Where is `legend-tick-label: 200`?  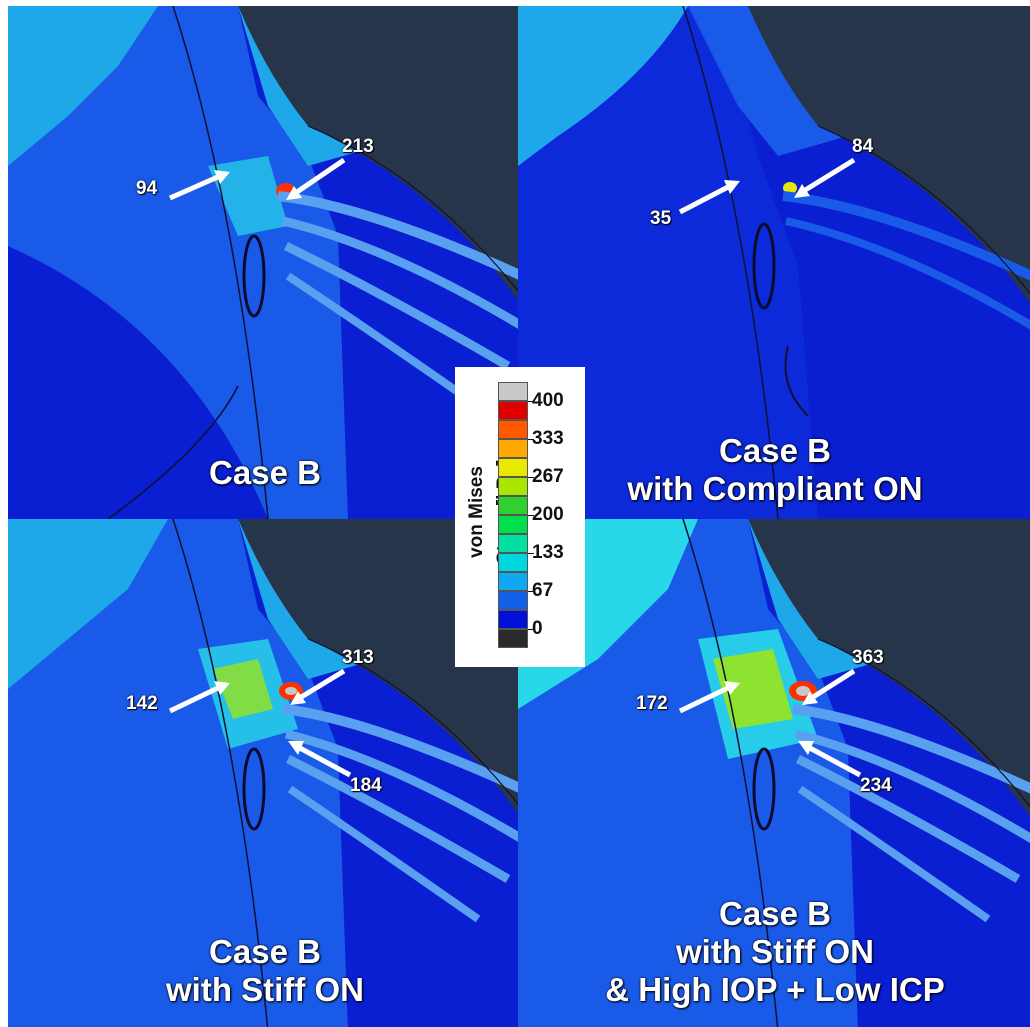 legend-tick-label: 200 is located at coordinates (548, 514).